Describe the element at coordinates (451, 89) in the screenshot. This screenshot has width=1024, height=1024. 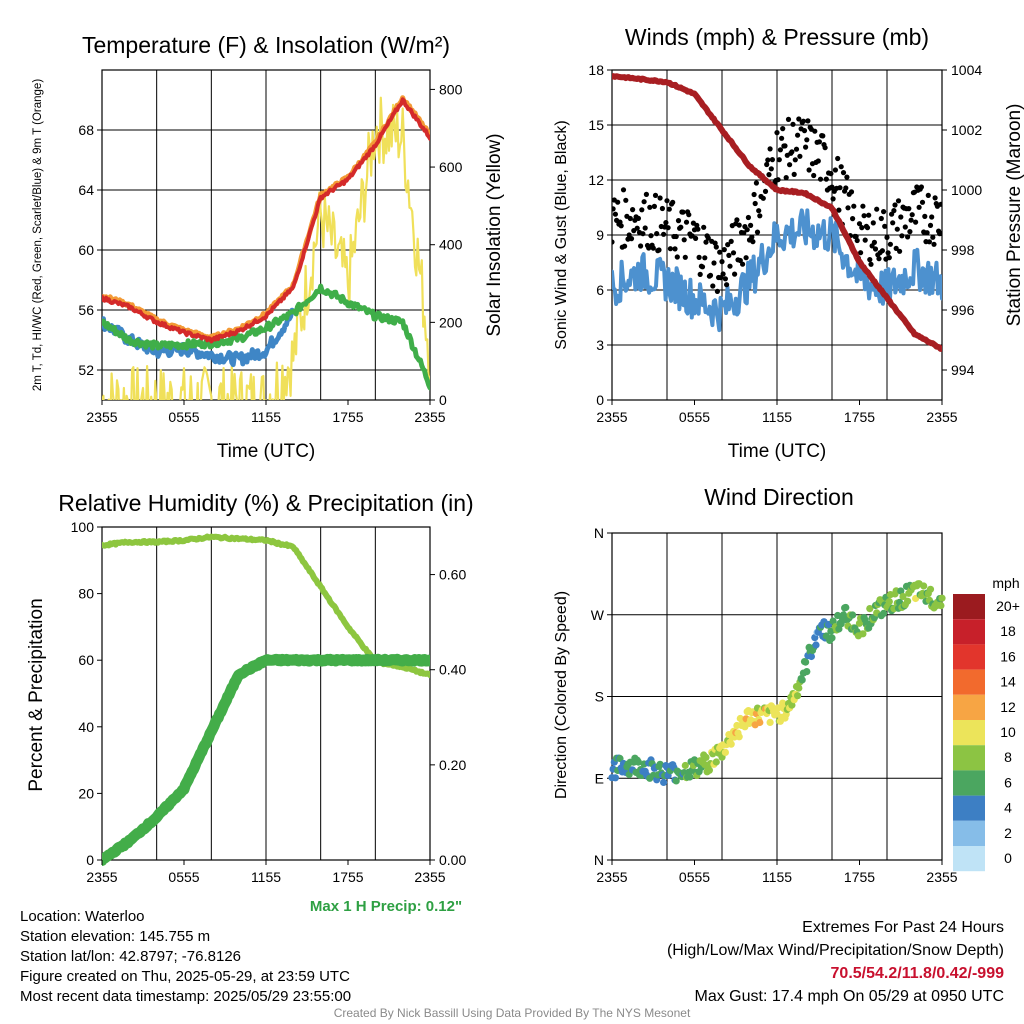
I see `temp-ytick-right-label: 800` at that location.